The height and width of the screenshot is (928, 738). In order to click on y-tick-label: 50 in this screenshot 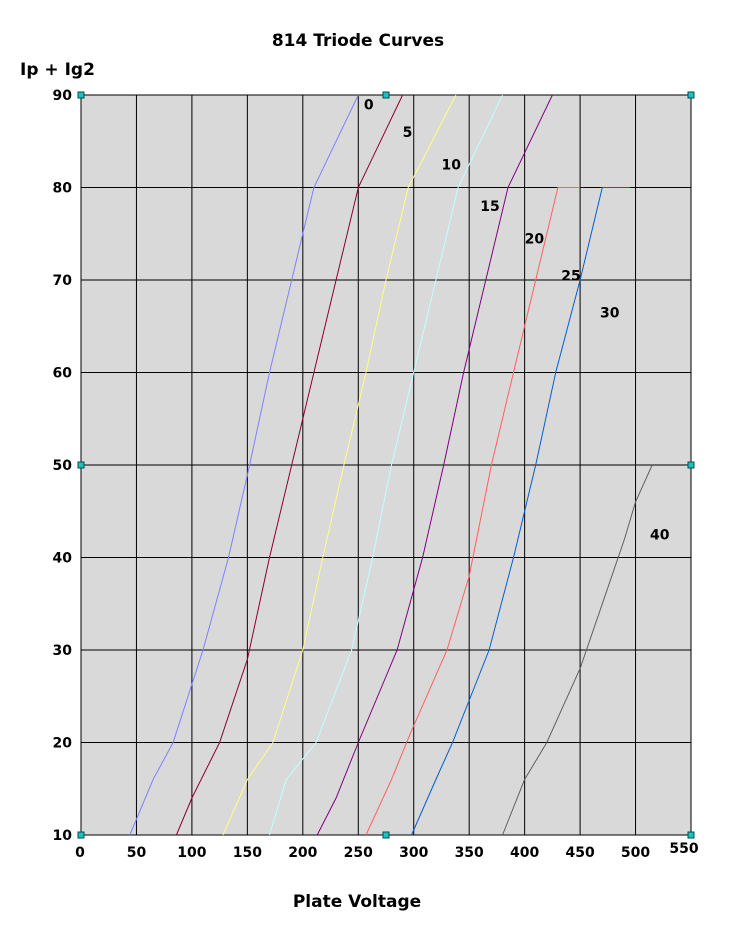, I will do `click(63, 466)`.